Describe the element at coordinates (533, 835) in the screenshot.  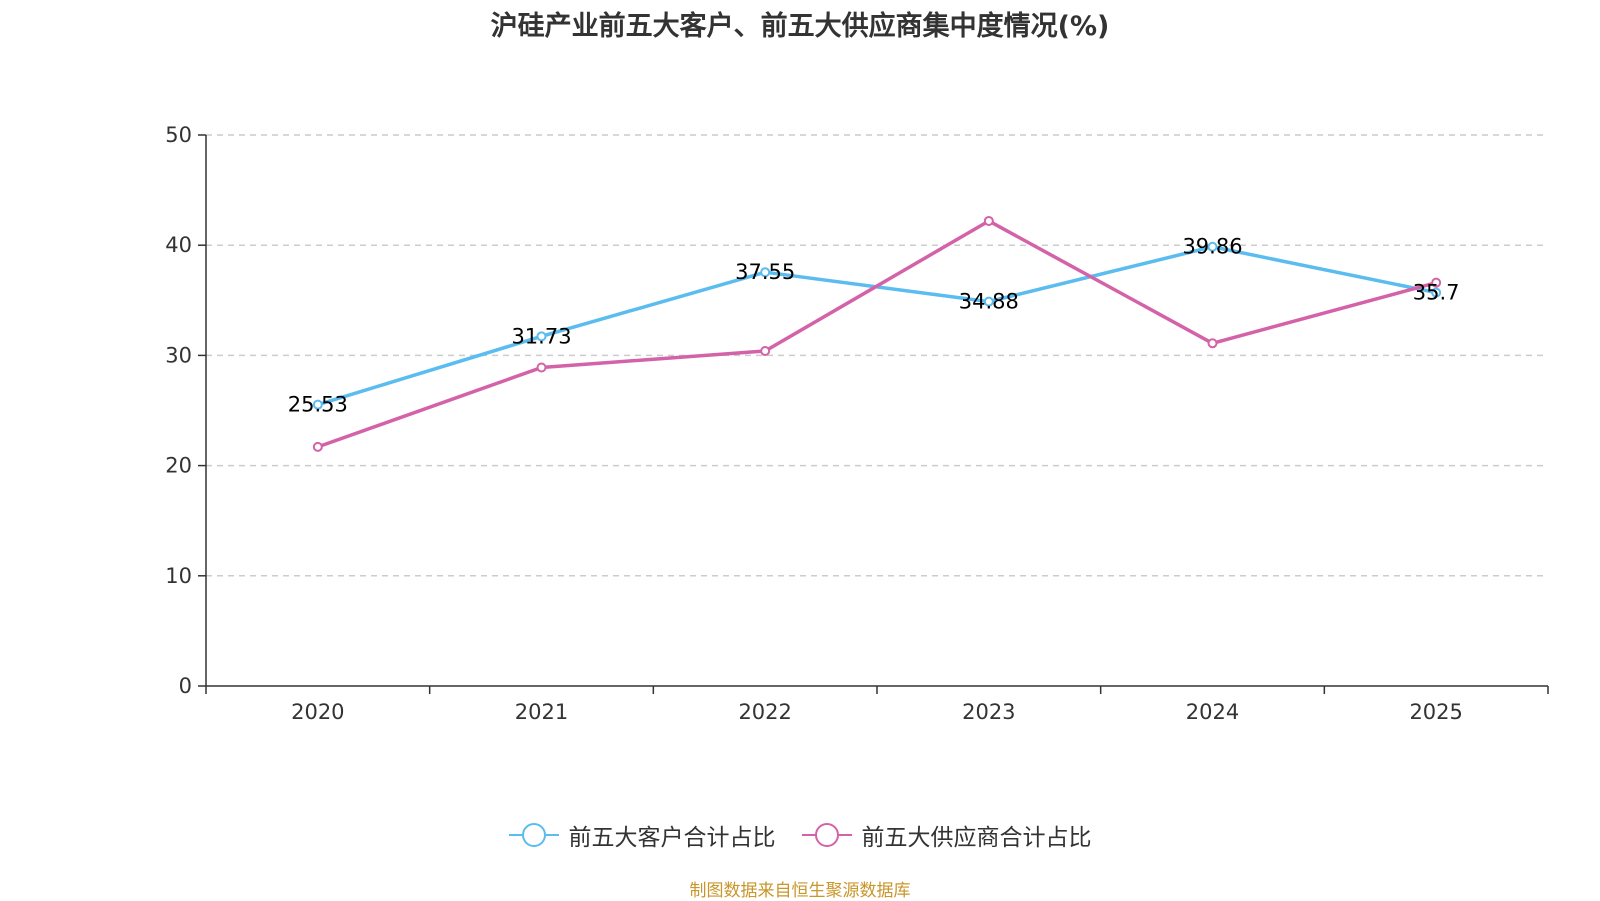
I see `legend-marker-customers` at that location.